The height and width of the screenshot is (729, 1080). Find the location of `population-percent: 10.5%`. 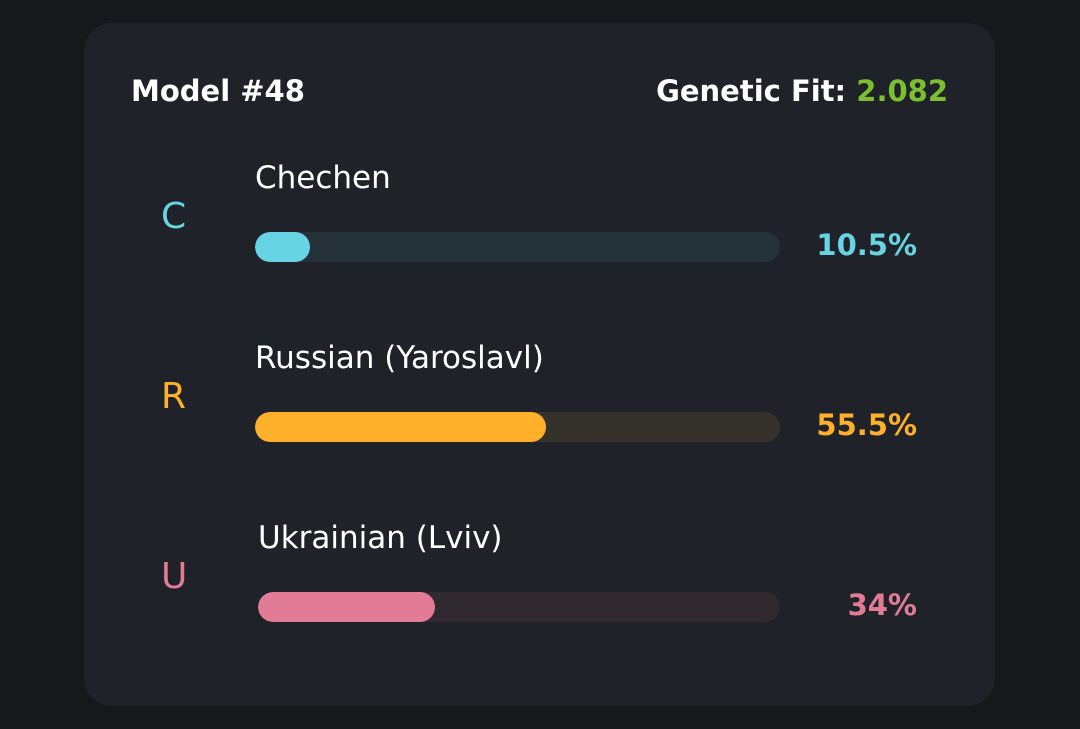

population-percent: 10.5% is located at coordinates (866, 245).